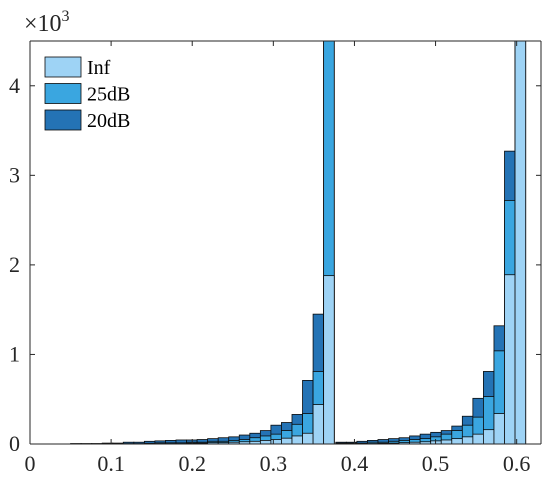 This screenshot has height=485, width=550. I want to click on y-tick-label: 4, so click(14, 85).